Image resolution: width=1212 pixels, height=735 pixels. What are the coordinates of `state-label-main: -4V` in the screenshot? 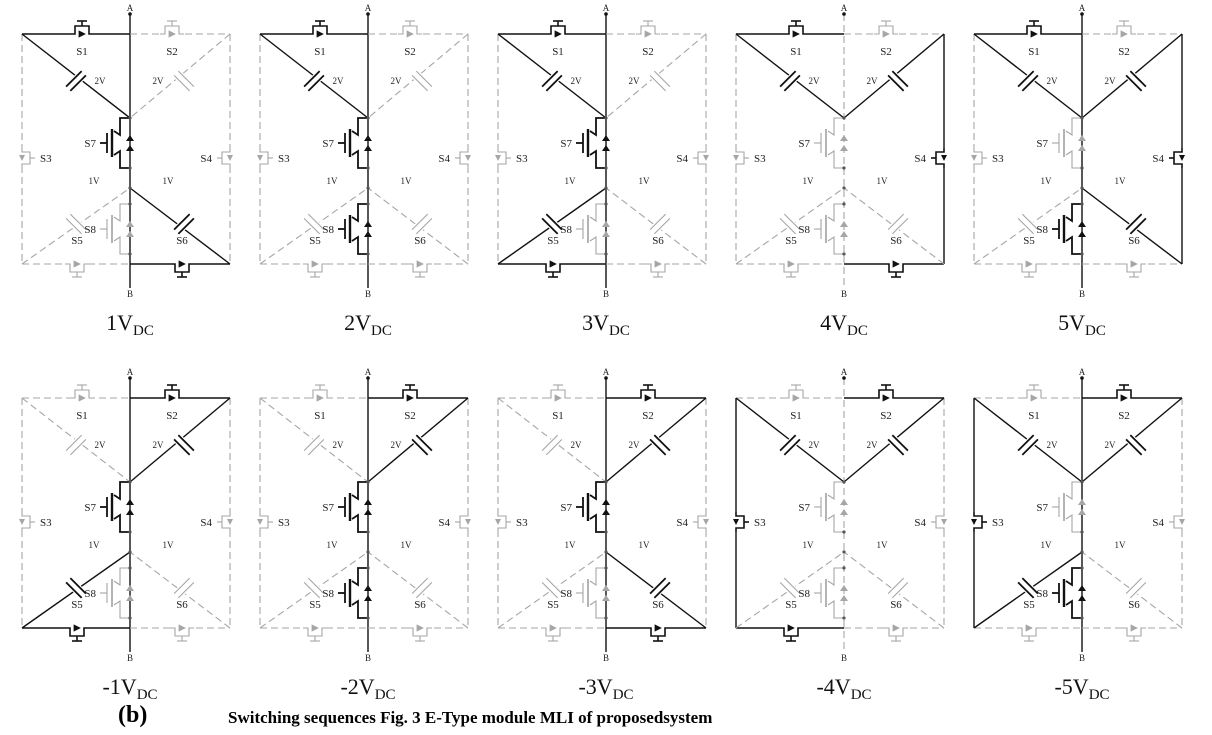 It's located at (833, 686).